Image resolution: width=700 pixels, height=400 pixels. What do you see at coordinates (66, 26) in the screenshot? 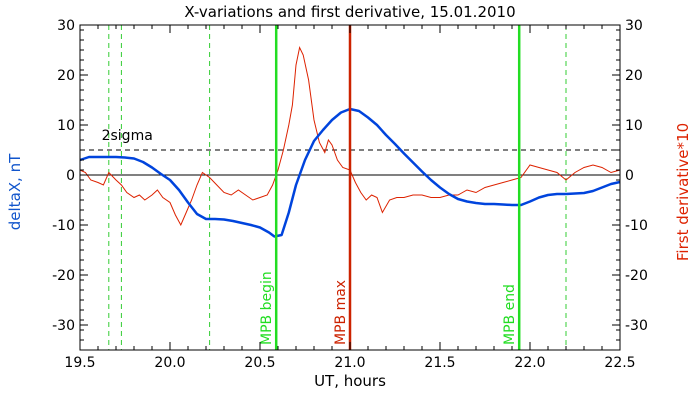
I see `y-tick-label-left: 30` at bounding box center [66, 26].